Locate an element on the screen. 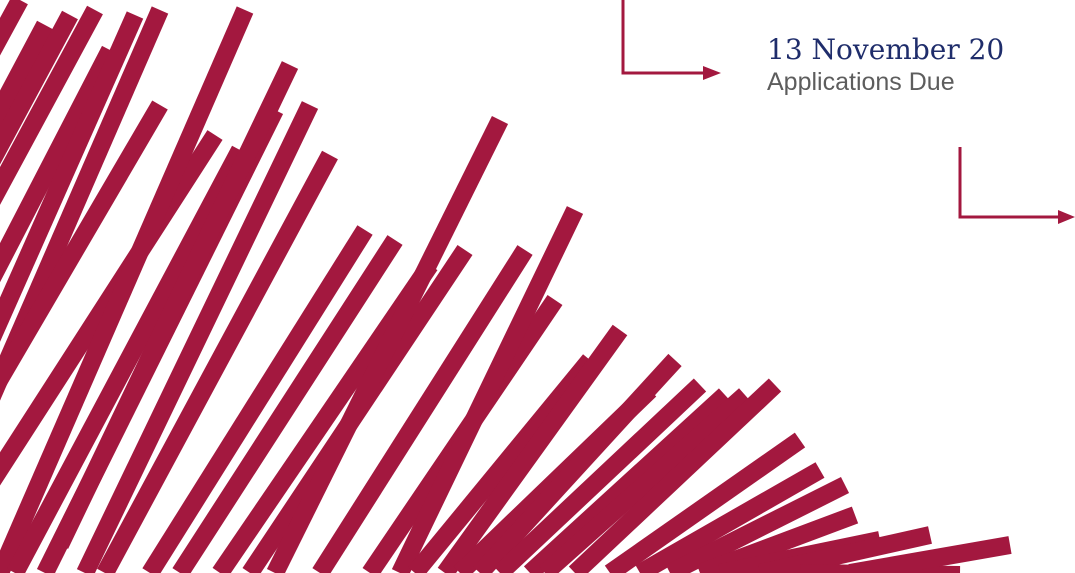 The width and height of the screenshot is (1075, 573). milestone-label: Applications Due is located at coordinates (861, 82).